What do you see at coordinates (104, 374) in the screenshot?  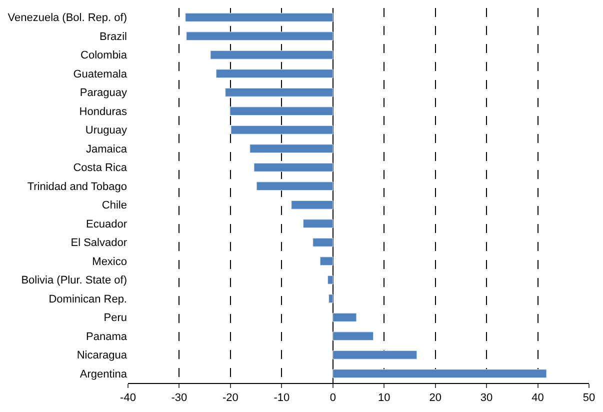 I see `y-tick-label: Argentina` at bounding box center [104, 374].